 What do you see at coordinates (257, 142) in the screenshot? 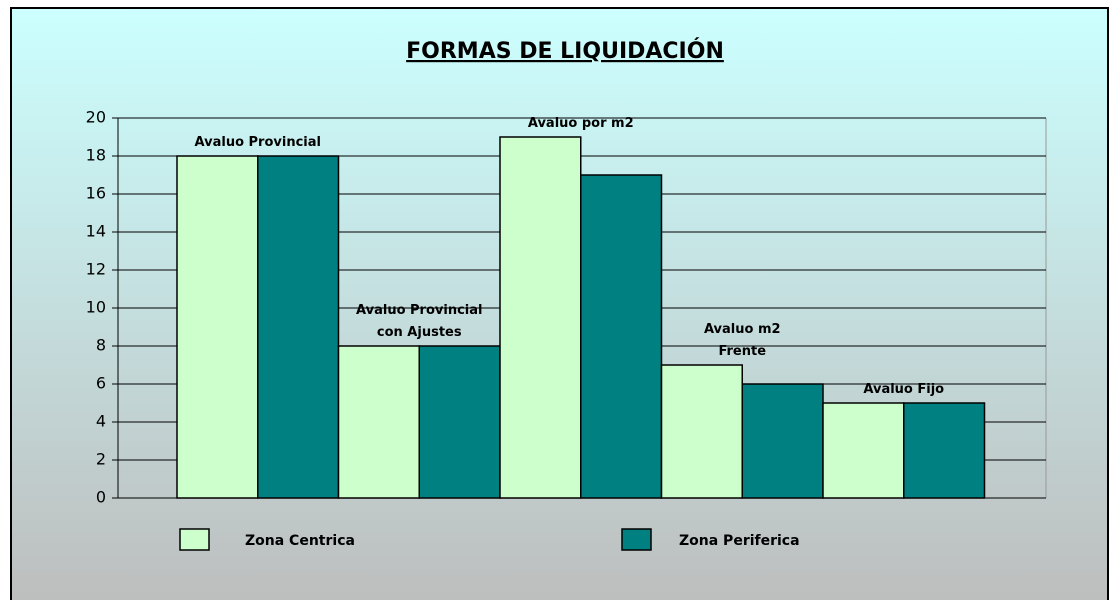
I see `category-label: Avaluo Provincial` at bounding box center [257, 142].